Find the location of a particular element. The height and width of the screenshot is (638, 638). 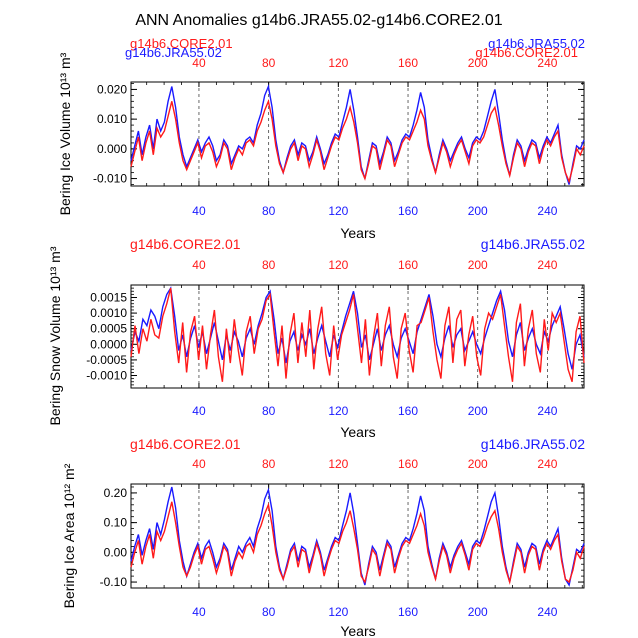

legend-right-core-overlap: g14b6.CORE2.01 is located at coordinates (526, 52).